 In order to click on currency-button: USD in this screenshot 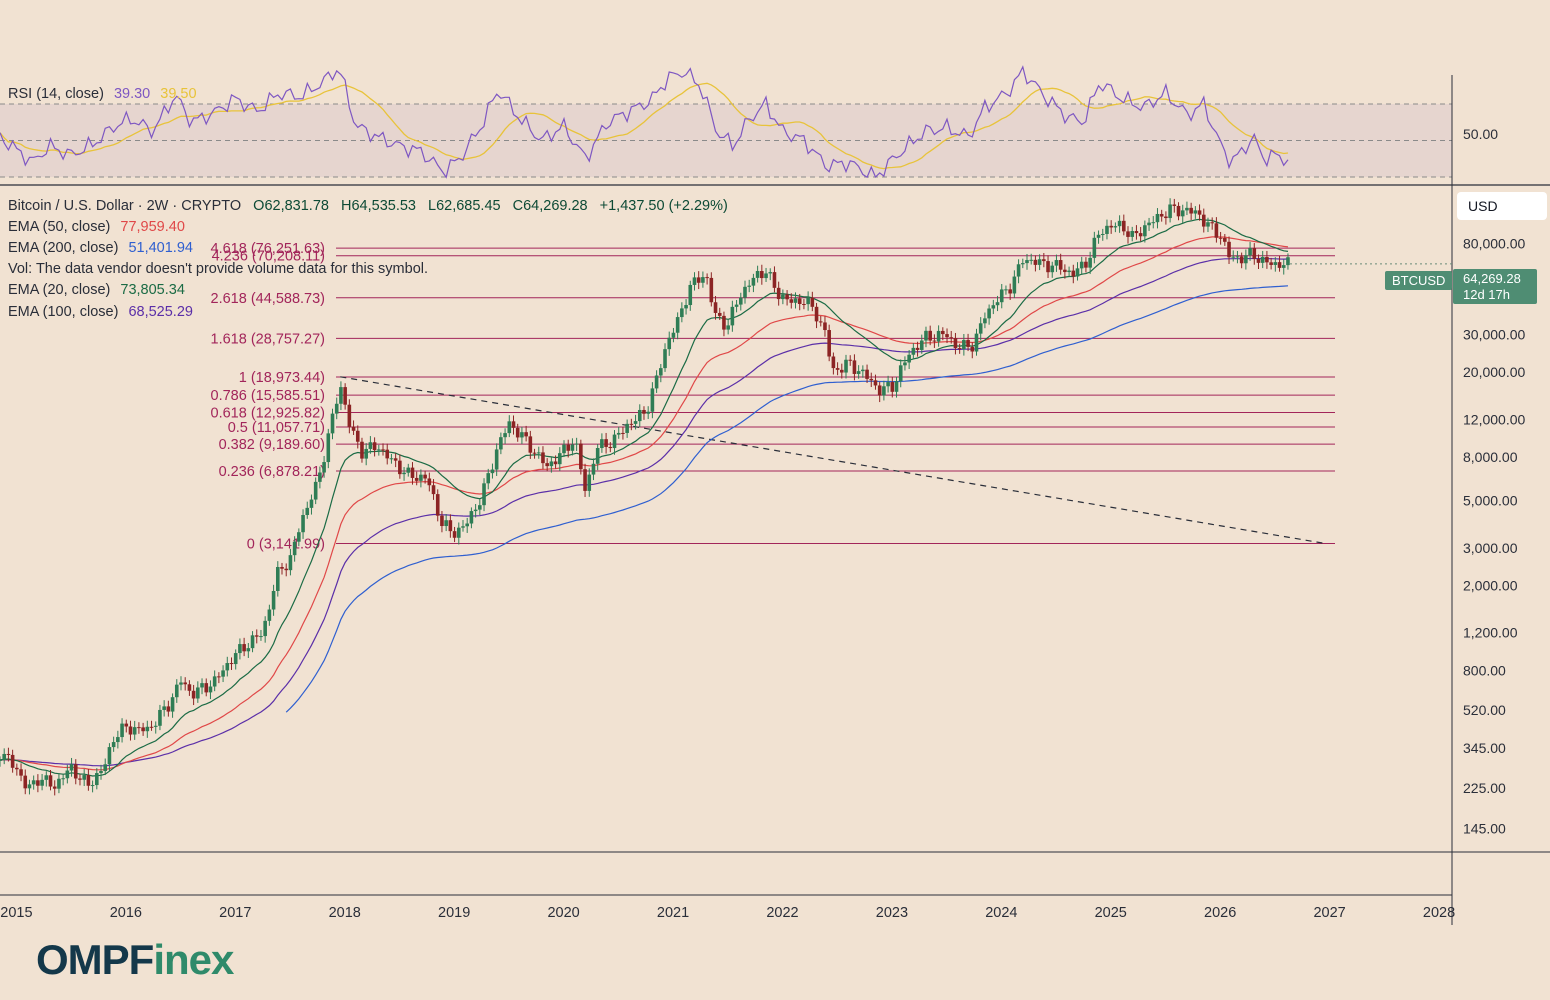, I will do `click(1502, 206)`.